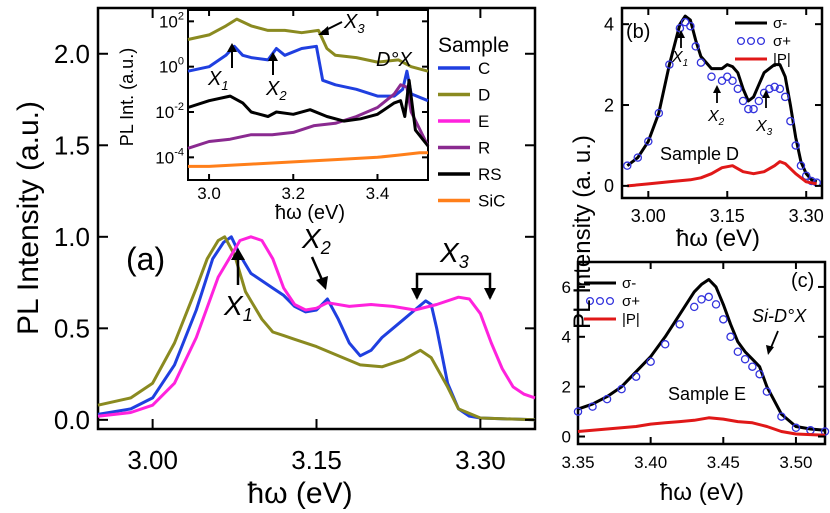 The image size is (830, 513). What do you see at coordinates (483, 121) in the screenshot?
I see `legend-label-e: E` at bounding box center [483, 121].